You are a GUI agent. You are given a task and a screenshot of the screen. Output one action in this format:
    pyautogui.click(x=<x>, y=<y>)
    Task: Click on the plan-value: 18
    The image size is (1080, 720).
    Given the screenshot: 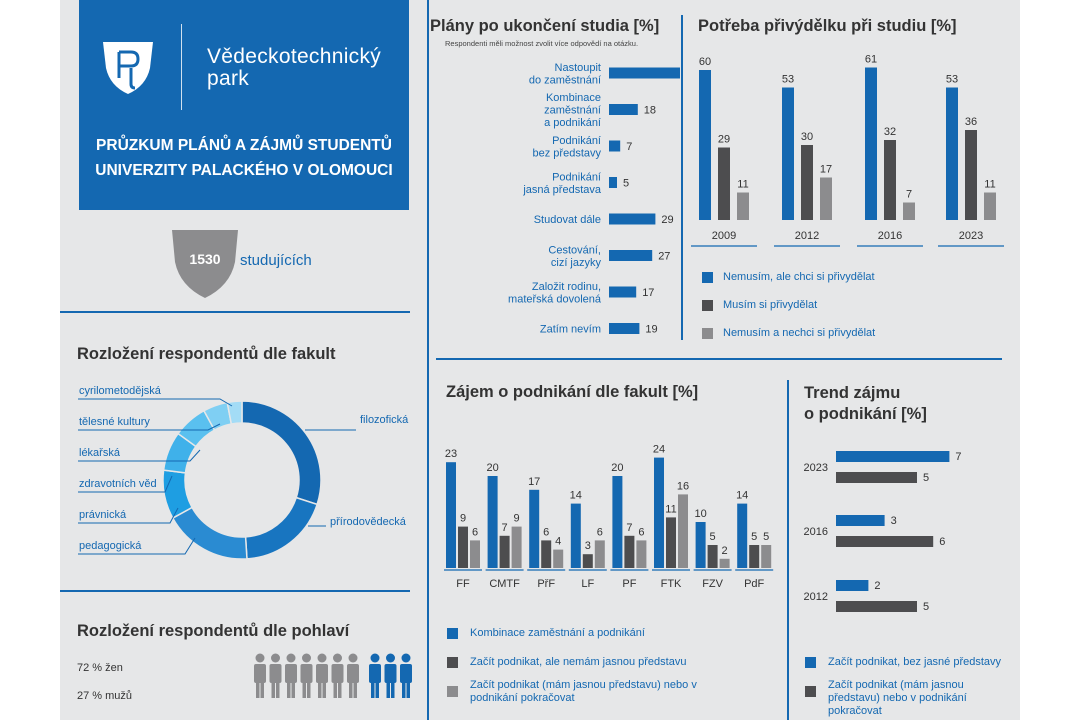 What is the action you would take?
    pyautogui.click(x=650, y=111)
    